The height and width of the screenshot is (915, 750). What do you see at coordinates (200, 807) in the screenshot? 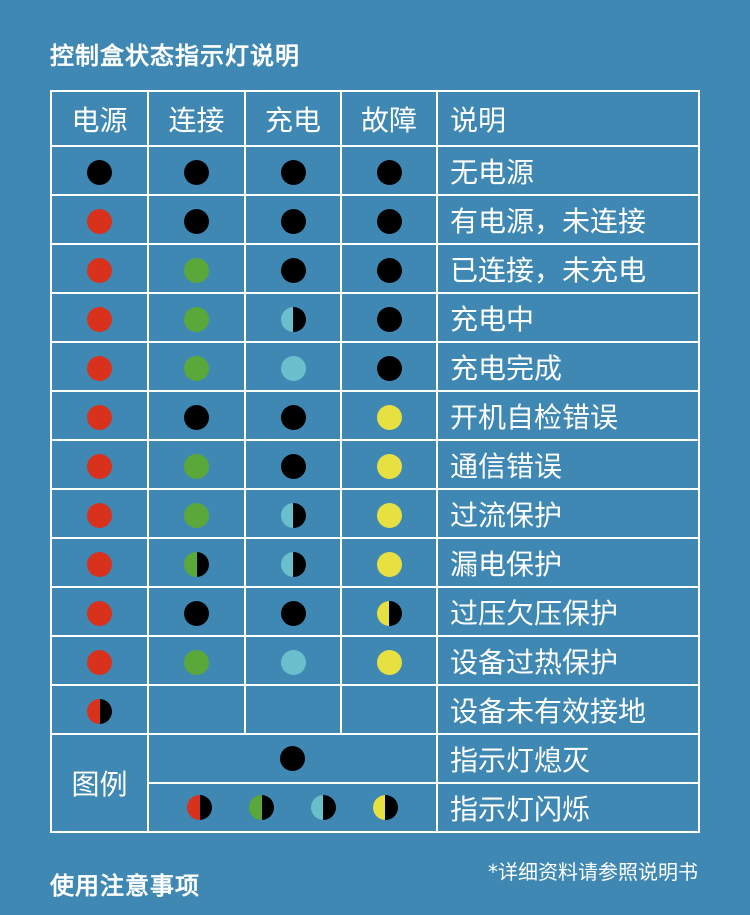
I see `red-blinking-light-icon` at bounding box center [200, 807].